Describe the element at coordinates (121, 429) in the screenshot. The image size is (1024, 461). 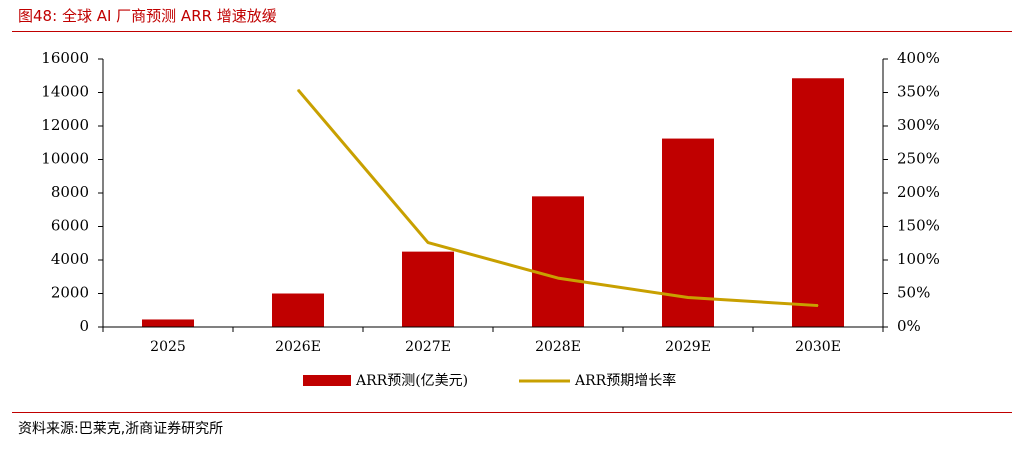
I see `source-note: 资料来源:巴莱克,浙商证券研究所` at that location.